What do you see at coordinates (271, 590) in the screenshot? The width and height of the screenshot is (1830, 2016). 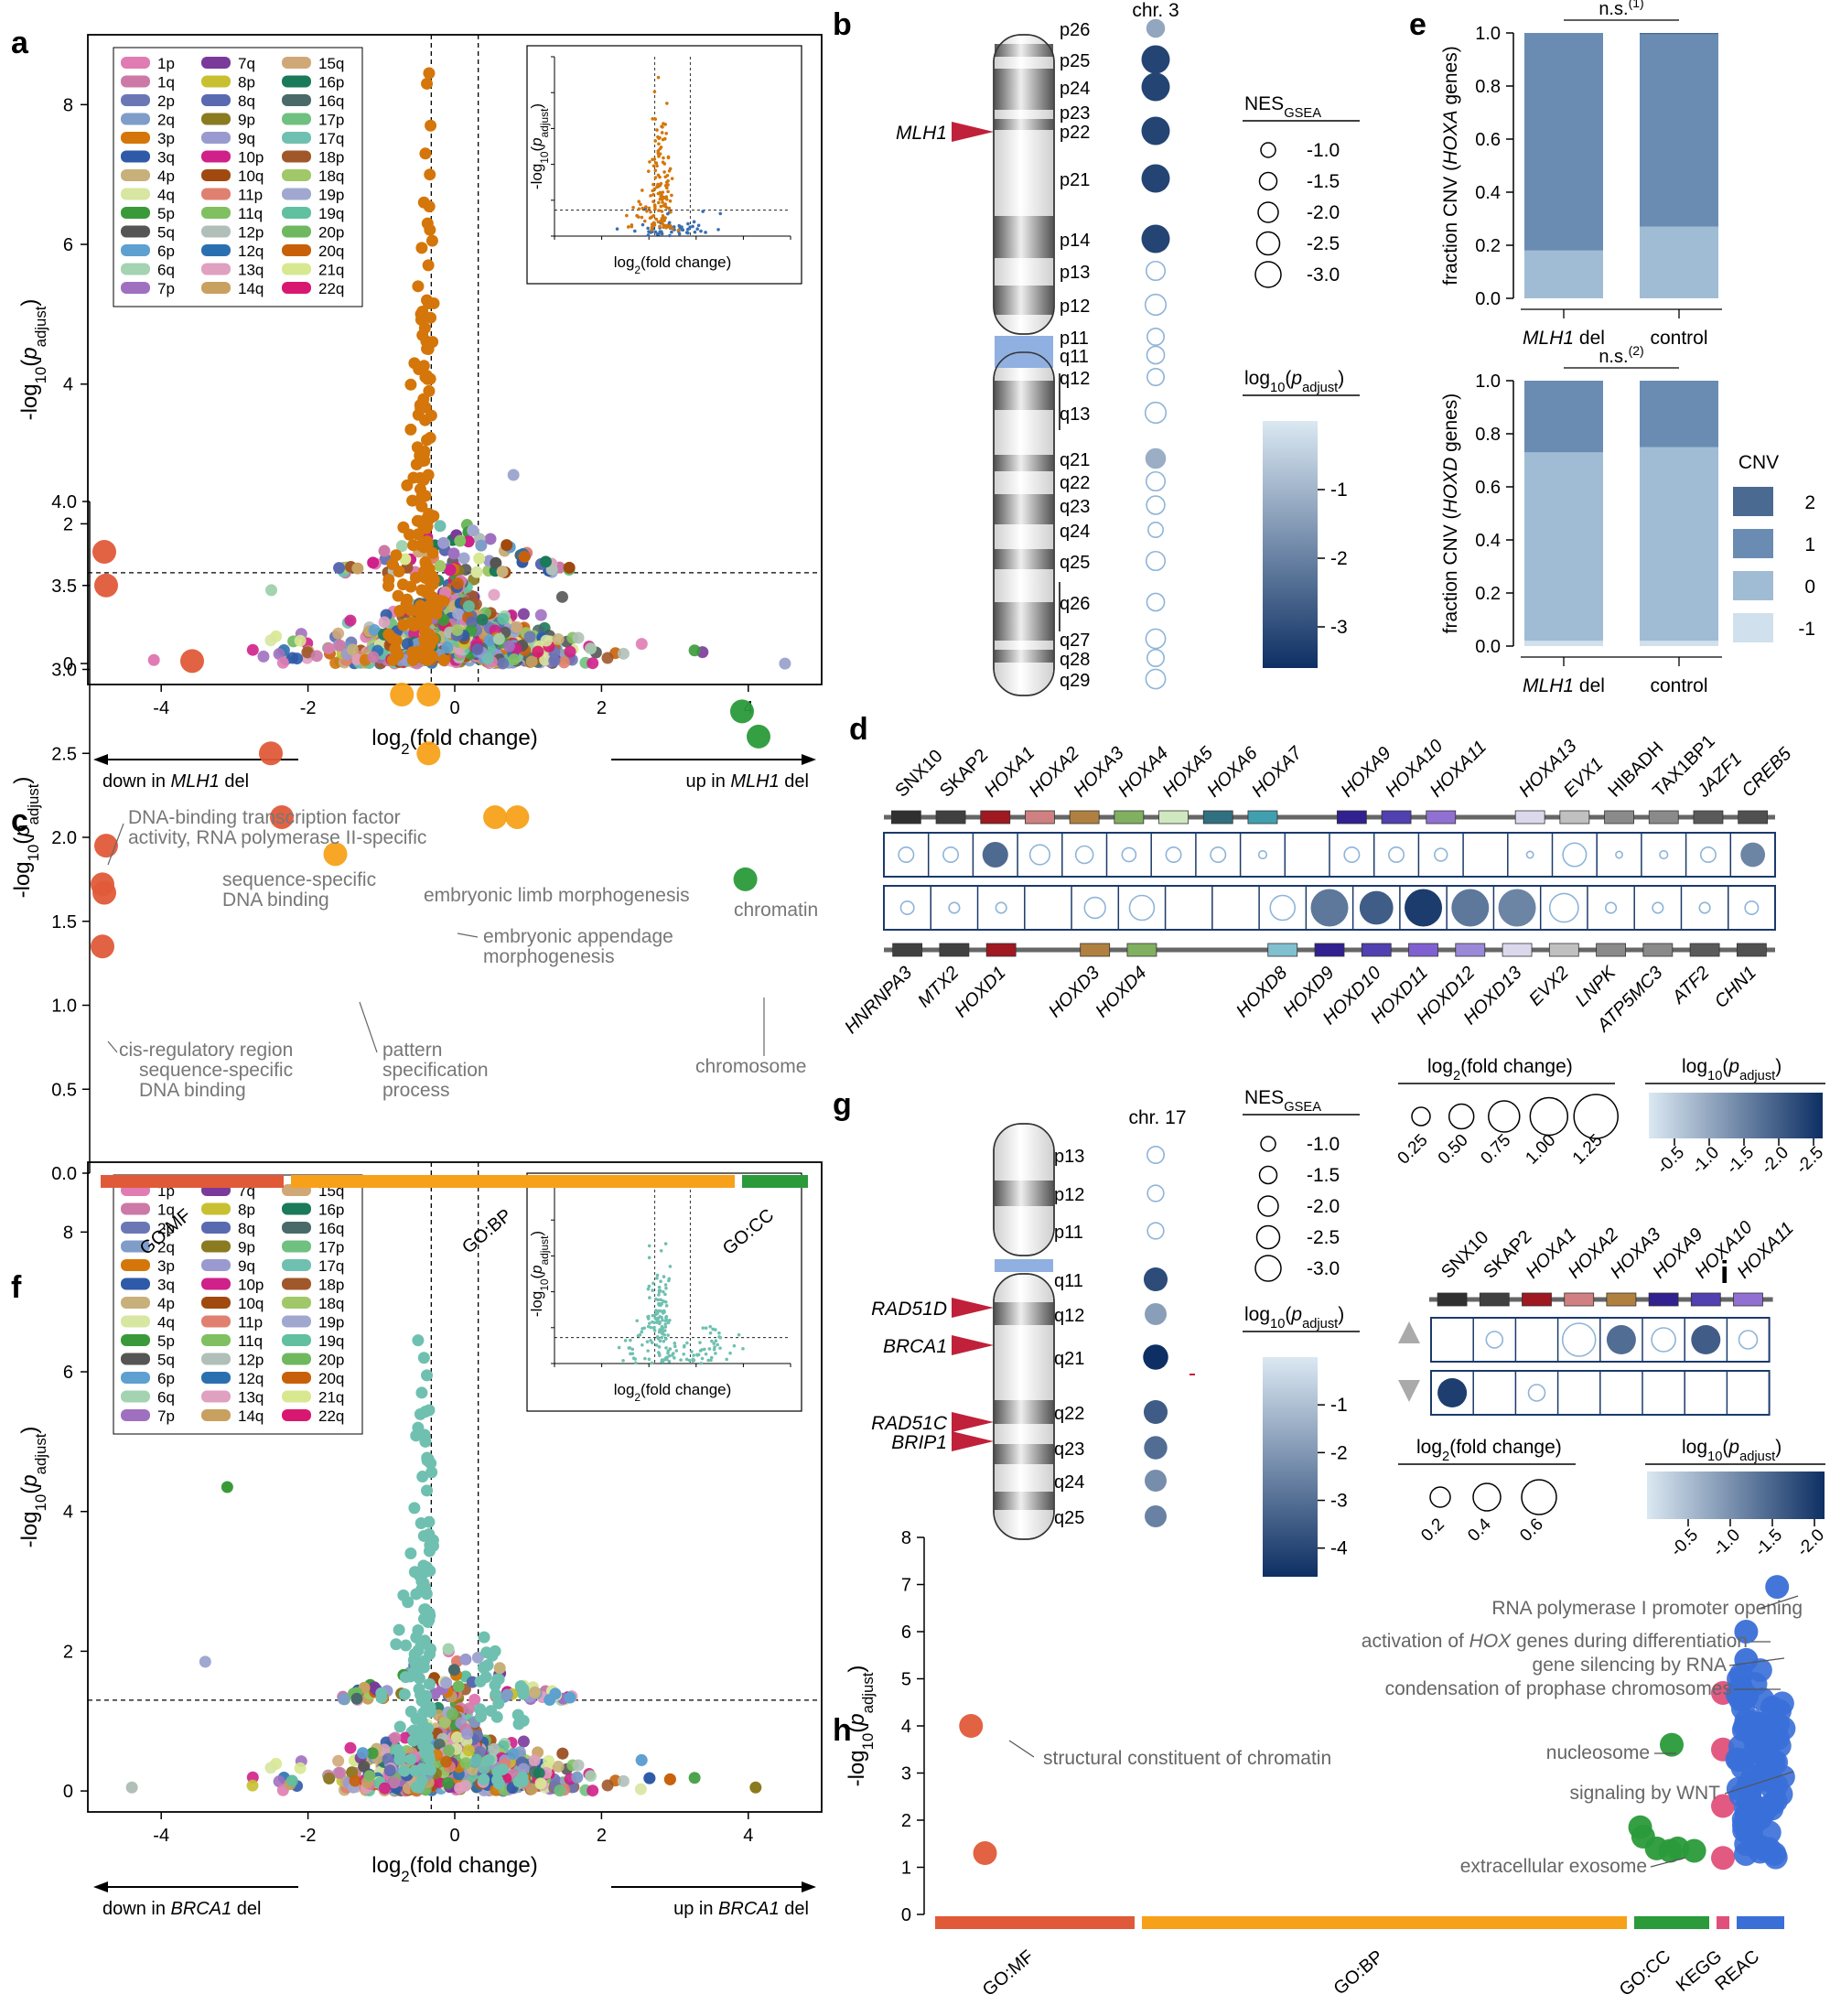 I see `a-outlier-point` at bounding box center [271, 590].